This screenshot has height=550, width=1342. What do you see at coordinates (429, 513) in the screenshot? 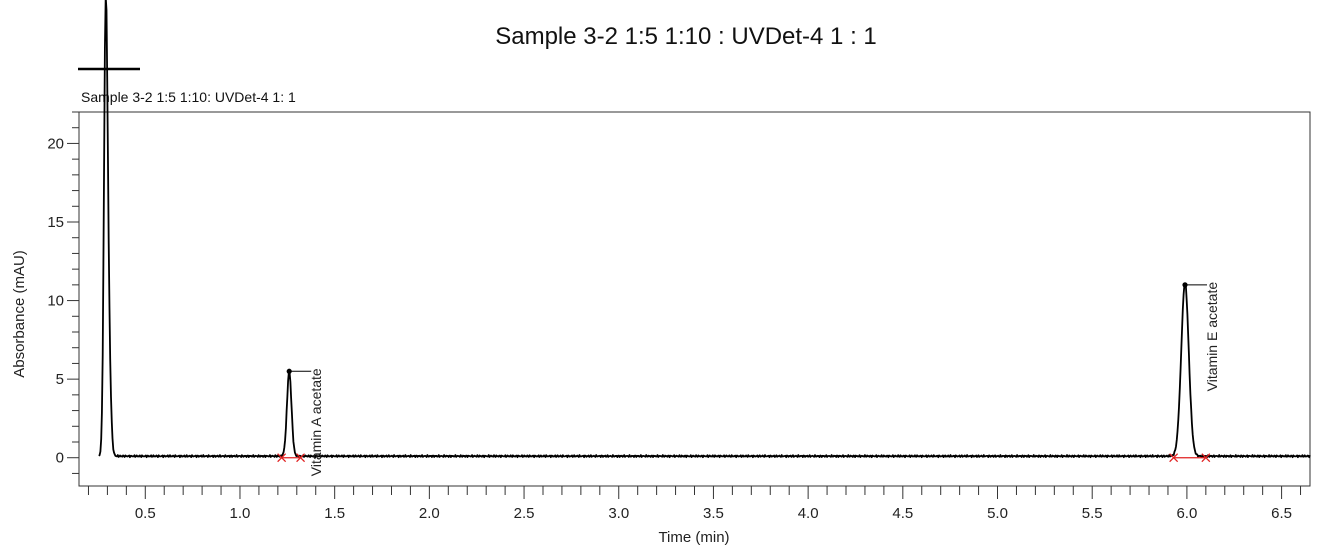
I see `x-tick-label: 2.0` at bounding box center [429, 513].